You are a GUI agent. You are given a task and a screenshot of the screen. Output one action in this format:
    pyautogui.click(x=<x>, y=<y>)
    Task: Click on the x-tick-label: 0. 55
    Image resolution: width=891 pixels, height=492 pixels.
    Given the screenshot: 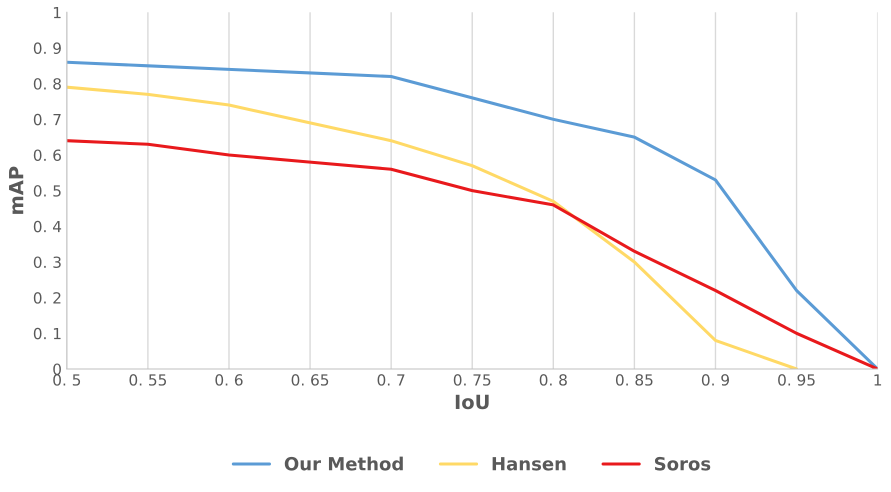 What is the action you would take?
    pyautogui.click(x=147, y=380)
    